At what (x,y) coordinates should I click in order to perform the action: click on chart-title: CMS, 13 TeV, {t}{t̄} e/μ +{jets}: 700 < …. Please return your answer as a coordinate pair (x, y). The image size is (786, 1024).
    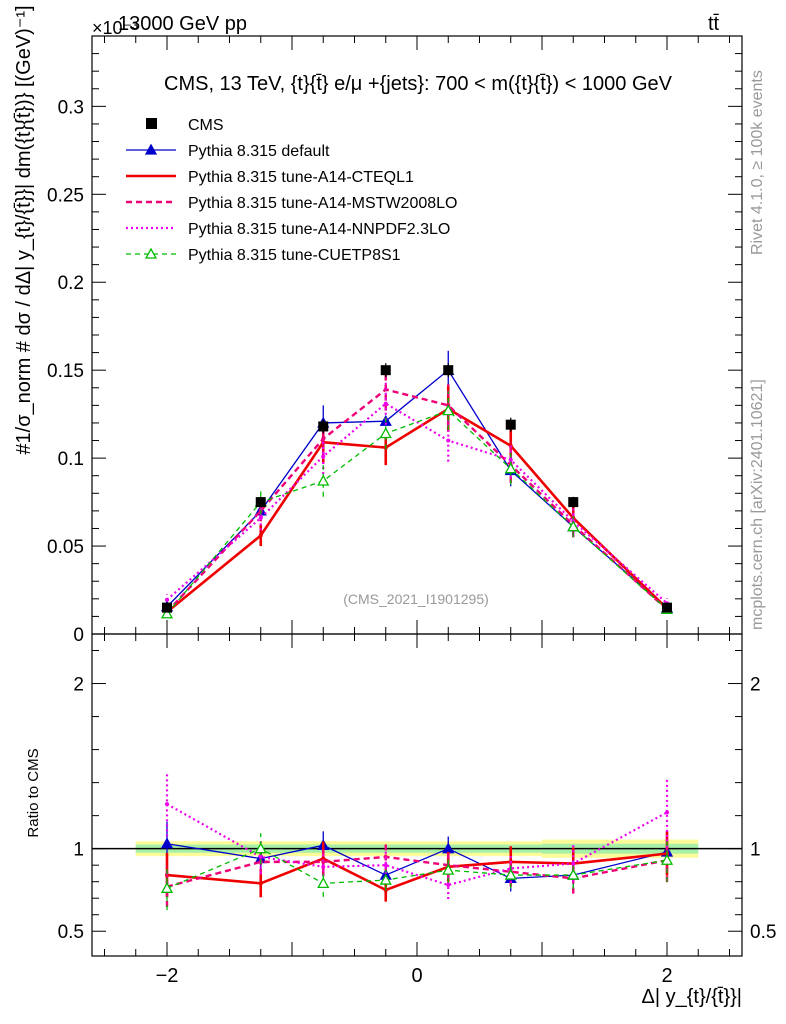
    Looking at the image, I should click on (418, 84).